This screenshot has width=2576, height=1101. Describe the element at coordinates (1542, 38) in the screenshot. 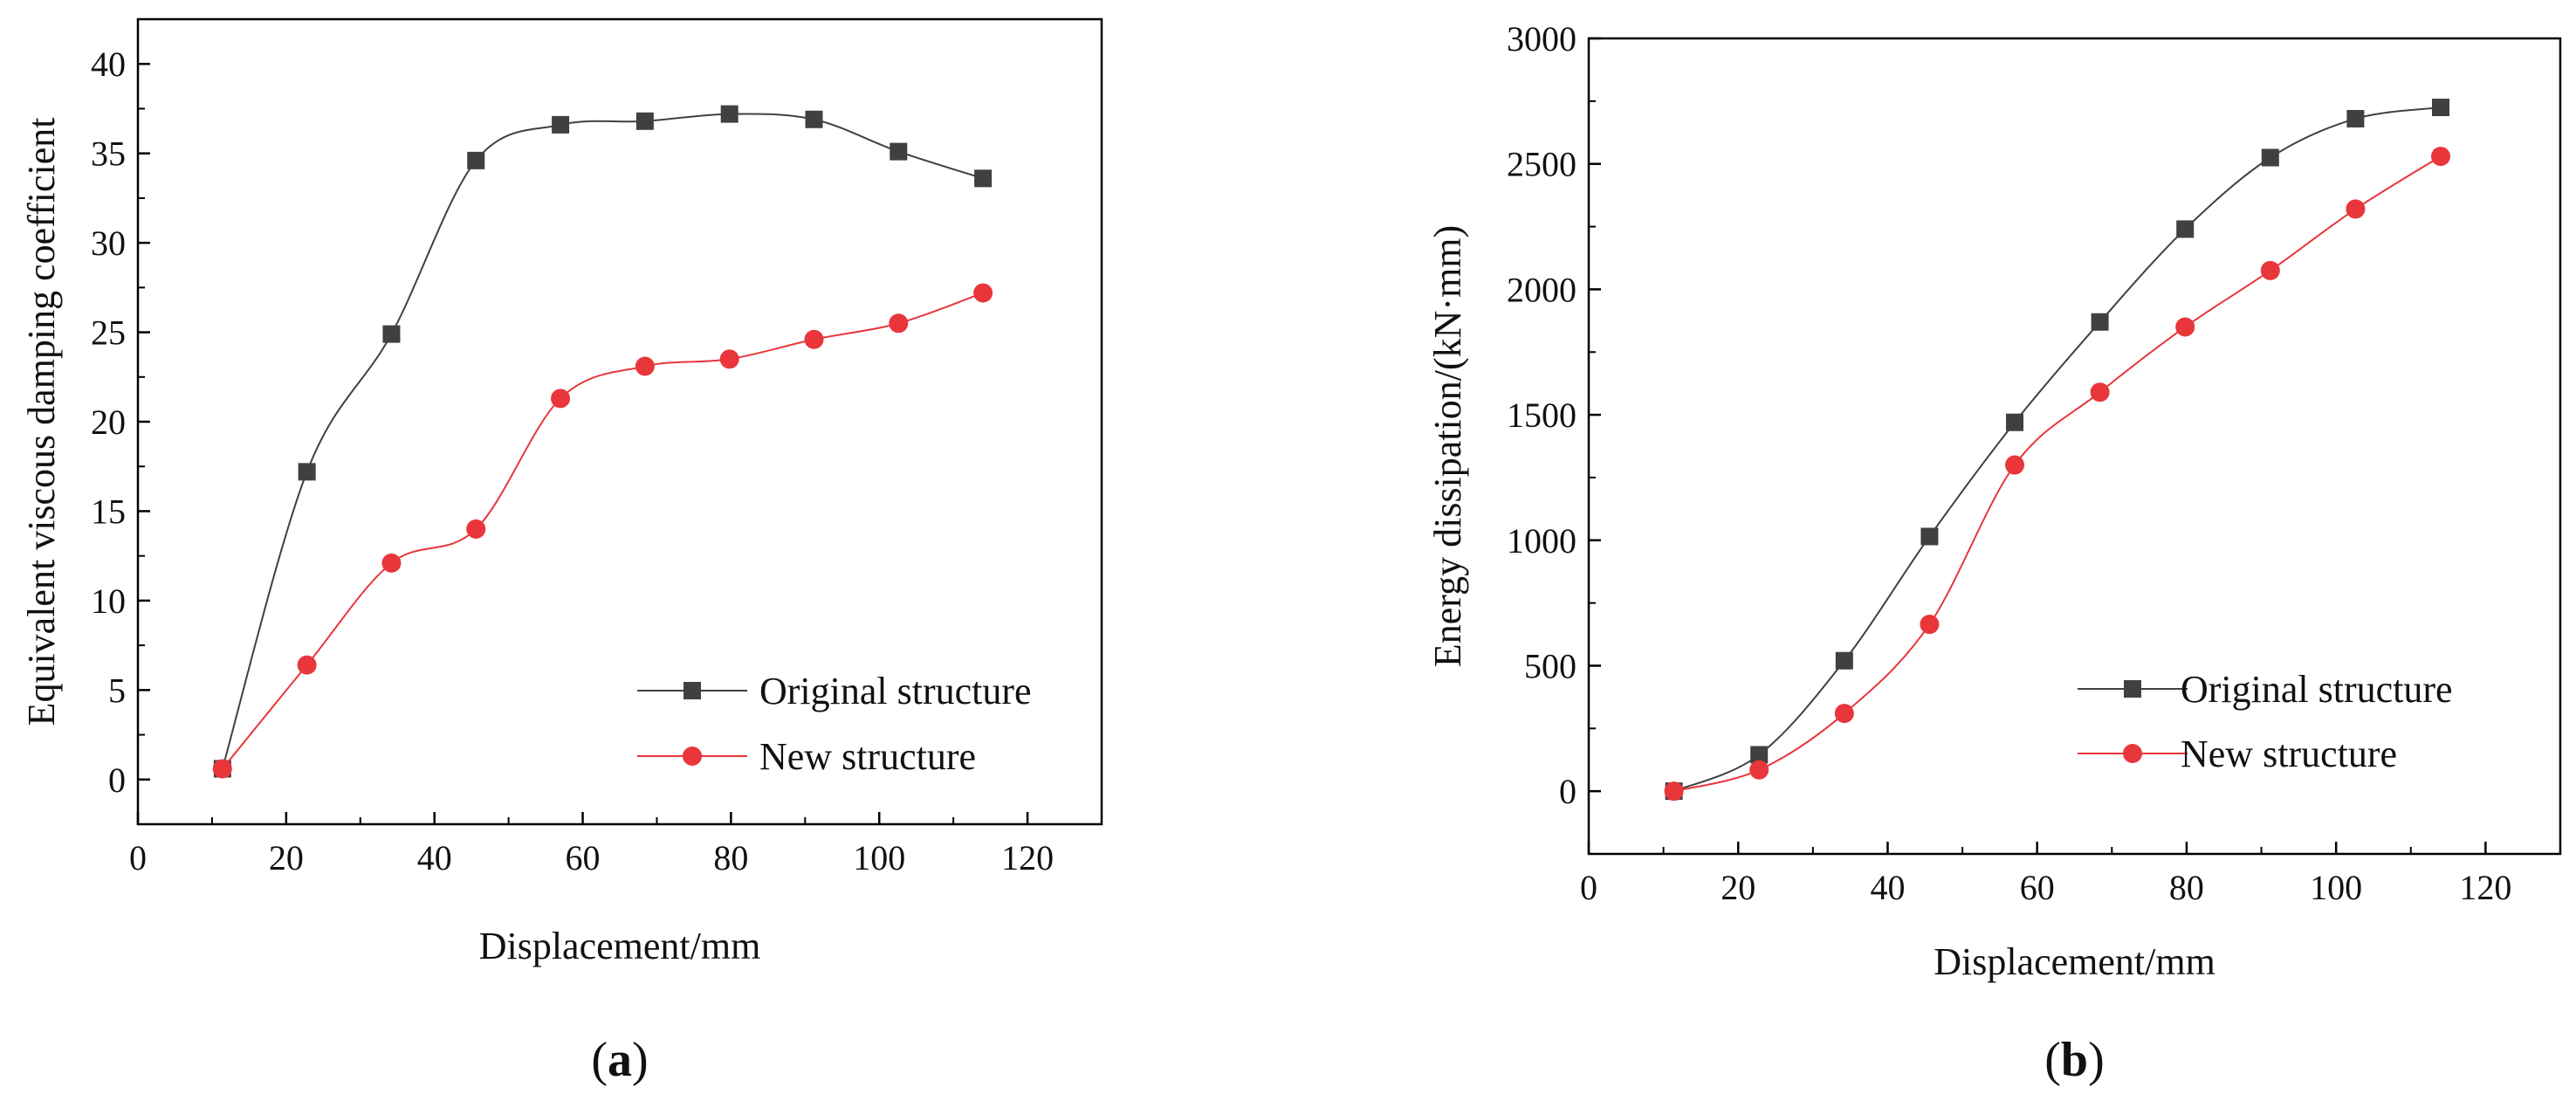

I see `y-tick-label: 3000` at that location.